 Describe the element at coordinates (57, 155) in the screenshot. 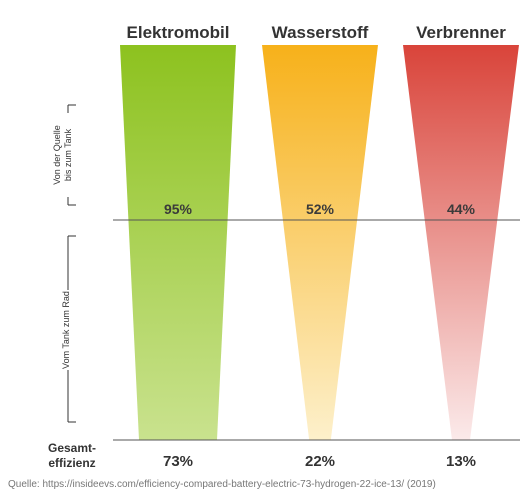

I see `ylabel-top-line1: Von der Quelle` at that location.